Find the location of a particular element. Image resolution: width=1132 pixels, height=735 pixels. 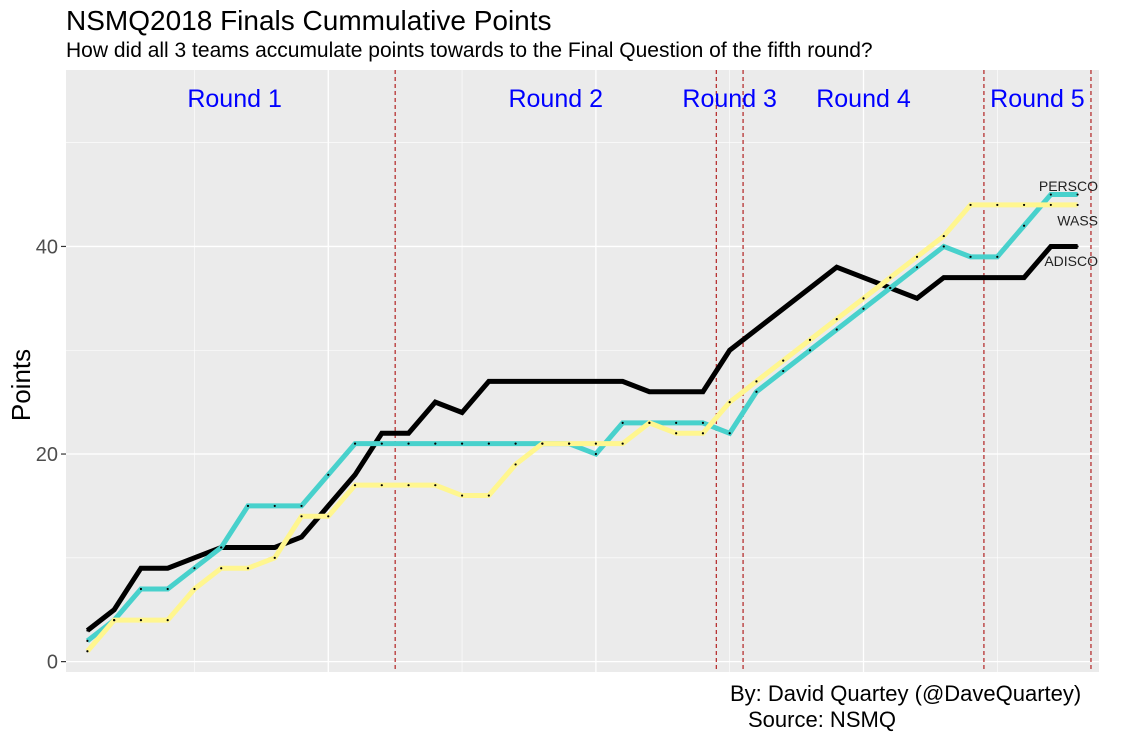

round-label: Round 1 is located at coordinates (234, 99).